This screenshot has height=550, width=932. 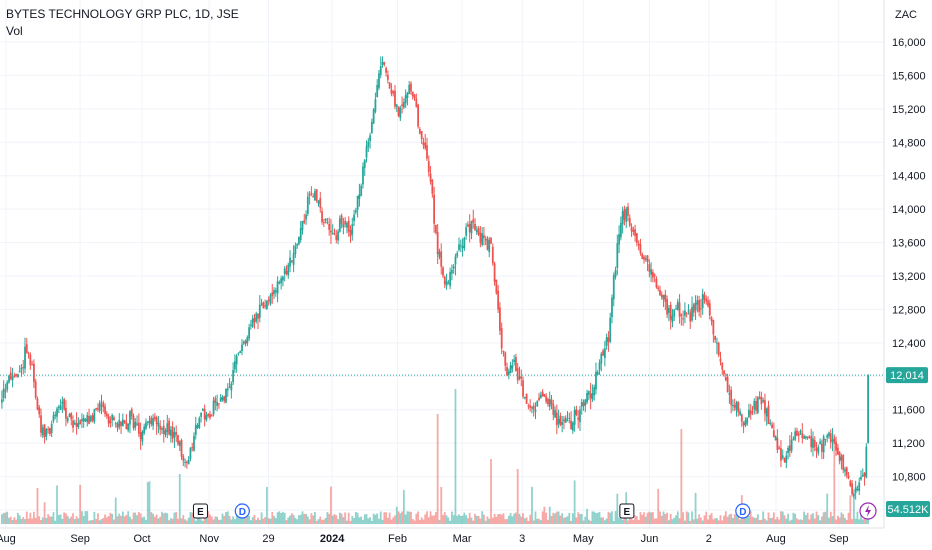 I want to click on lightning-icon, so click(x=868, y=511).